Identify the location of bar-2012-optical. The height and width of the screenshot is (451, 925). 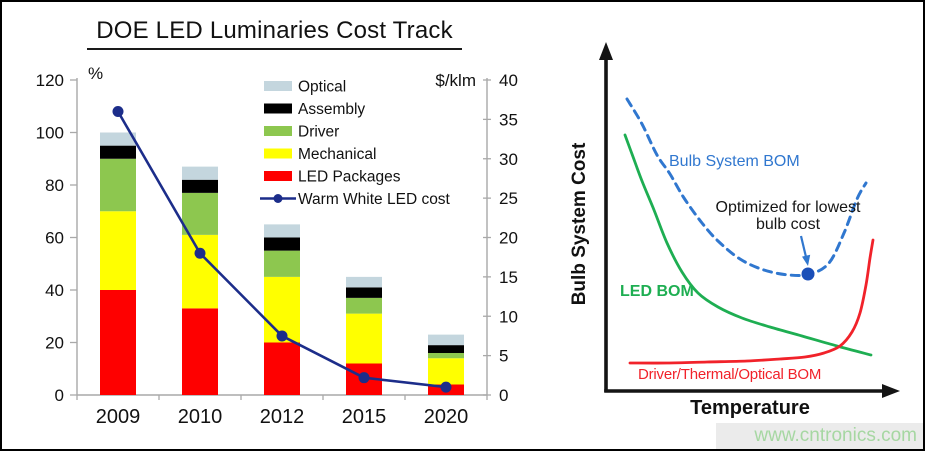
(282, 231).